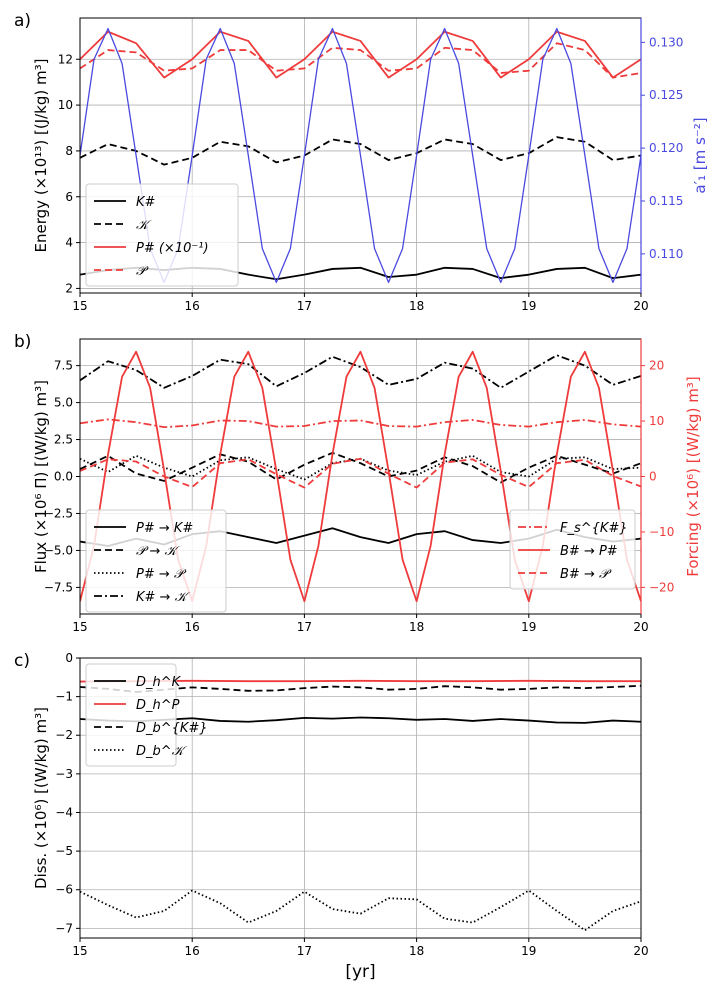 The image size is (707, 981). Describe the element at coordinates (63, 366) in the screenshot. I see `y-tick-label: 7.5` at that location.